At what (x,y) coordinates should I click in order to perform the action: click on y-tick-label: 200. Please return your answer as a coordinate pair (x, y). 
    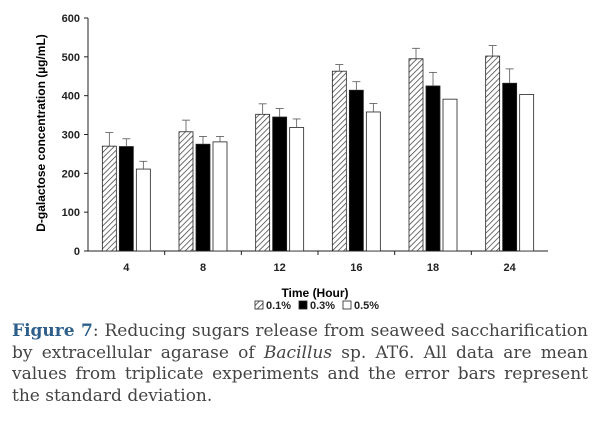
    Looking at the image, I should click on (71, 174).